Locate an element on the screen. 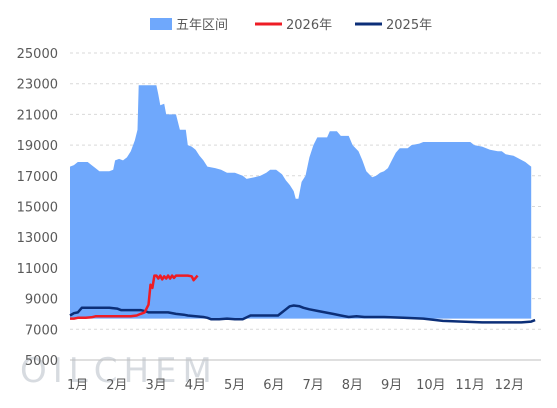 The height and width of the screenshot is (408, 557). legend-label-band: 五年区间 is located at coordinates (202, 25).